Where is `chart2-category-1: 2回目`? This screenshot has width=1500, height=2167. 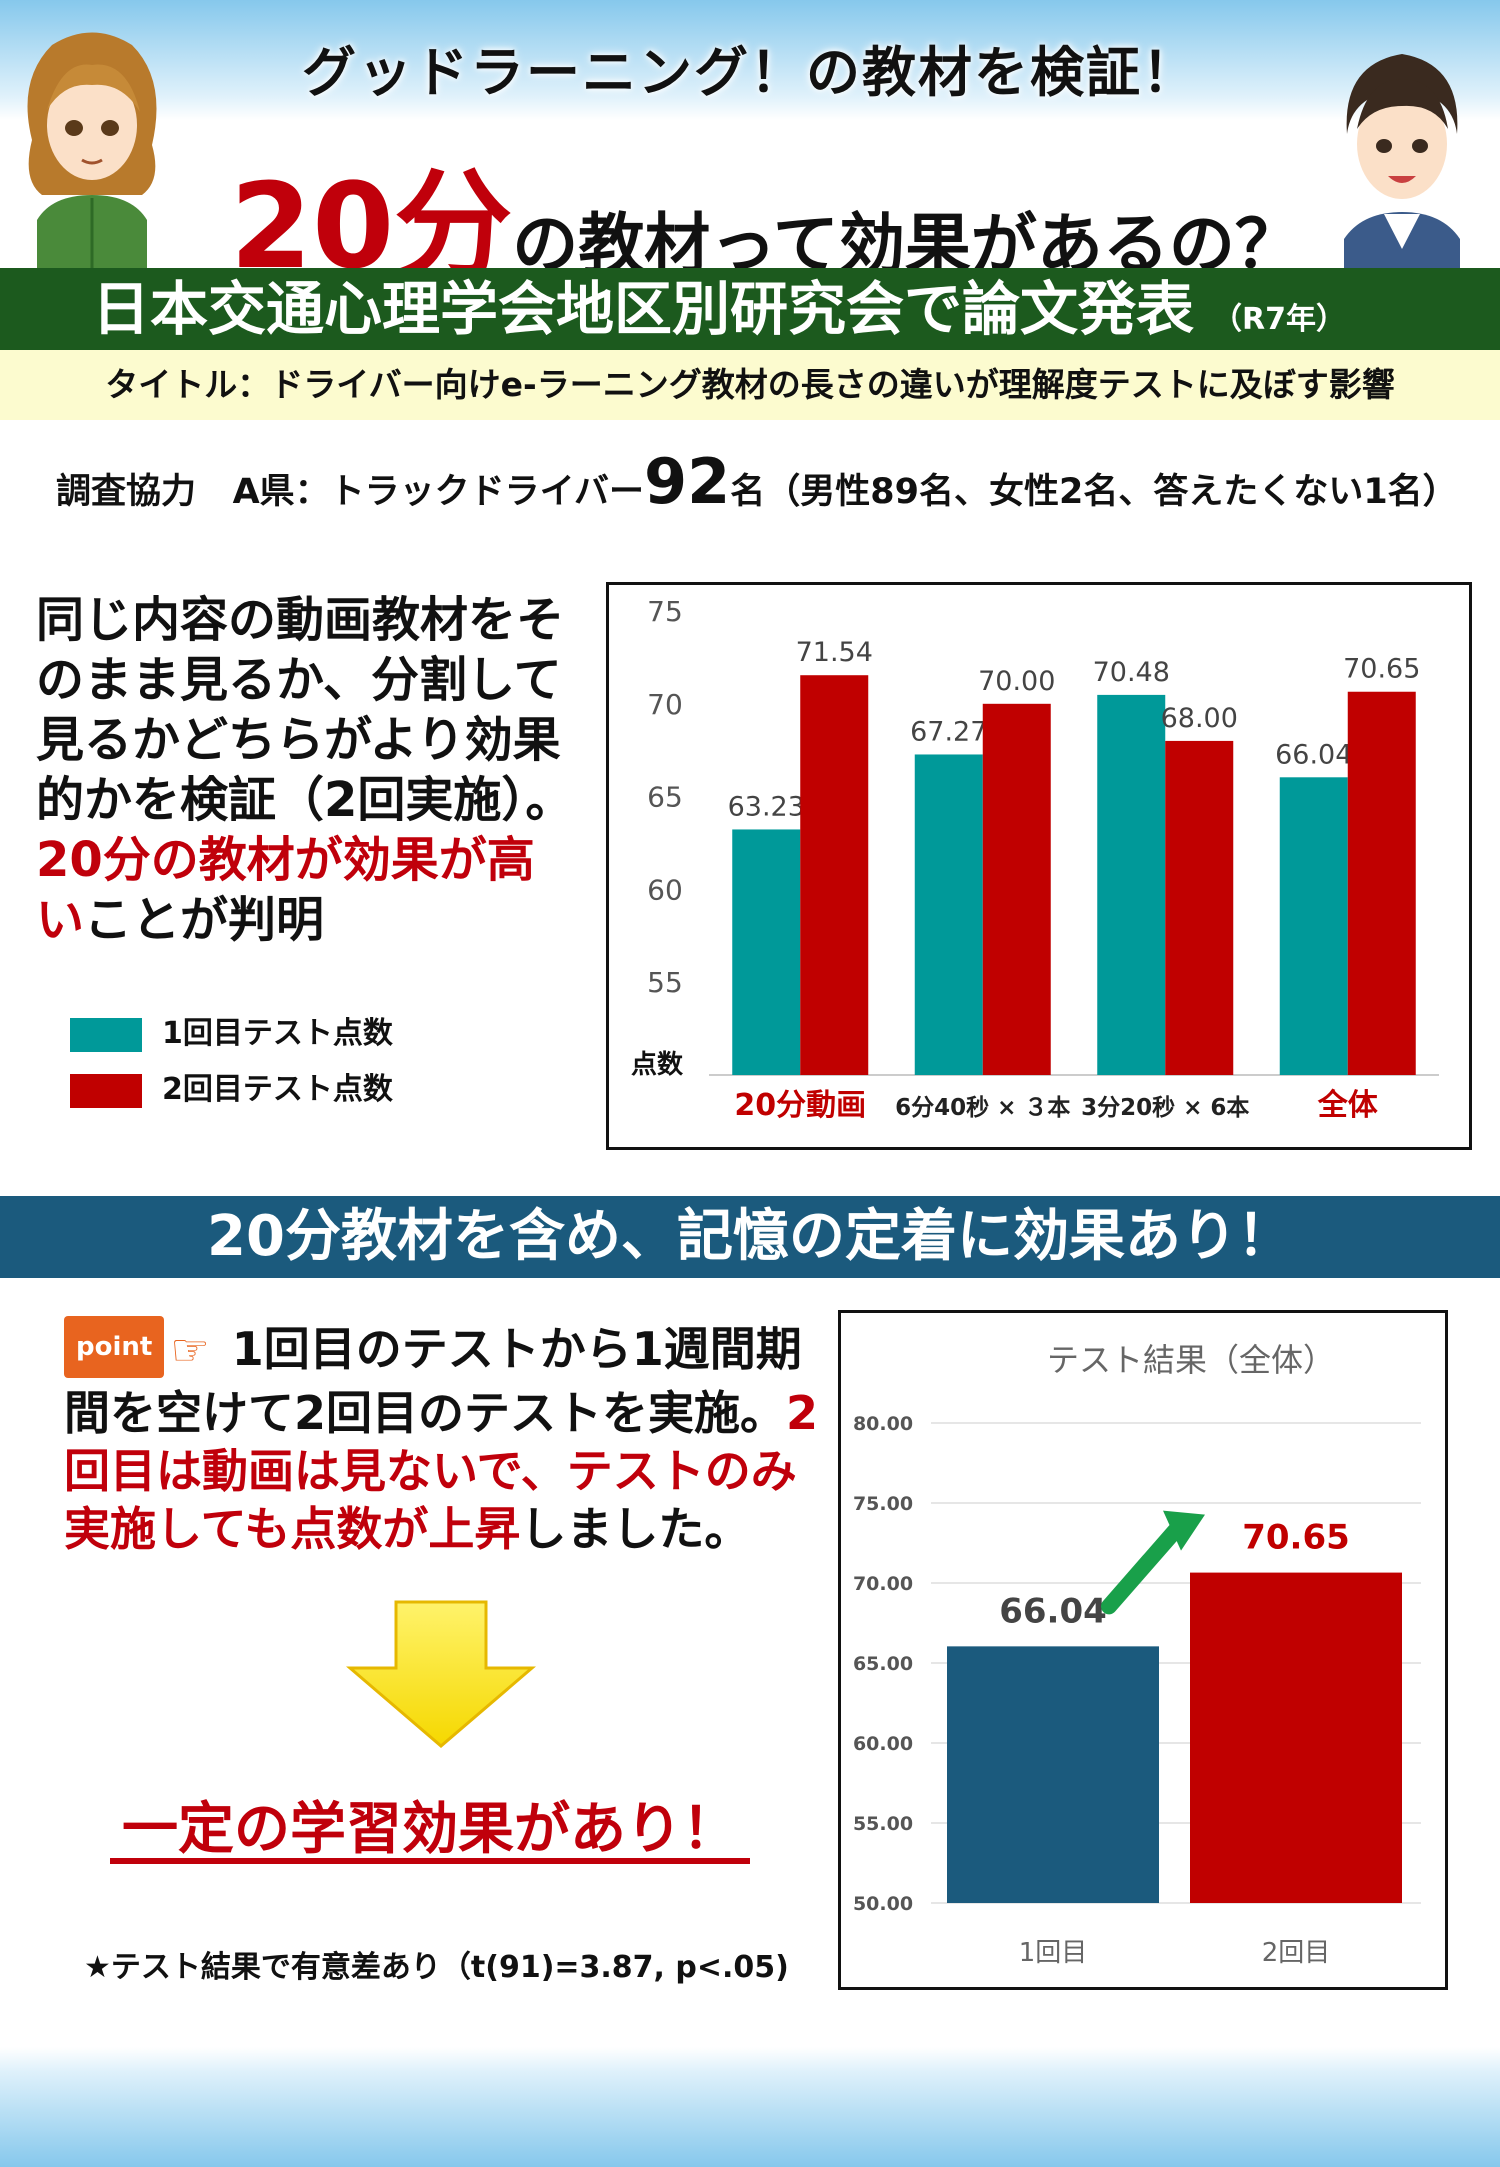
chart2-category-1: 2回目 is located at coordinates (1296, 1953).